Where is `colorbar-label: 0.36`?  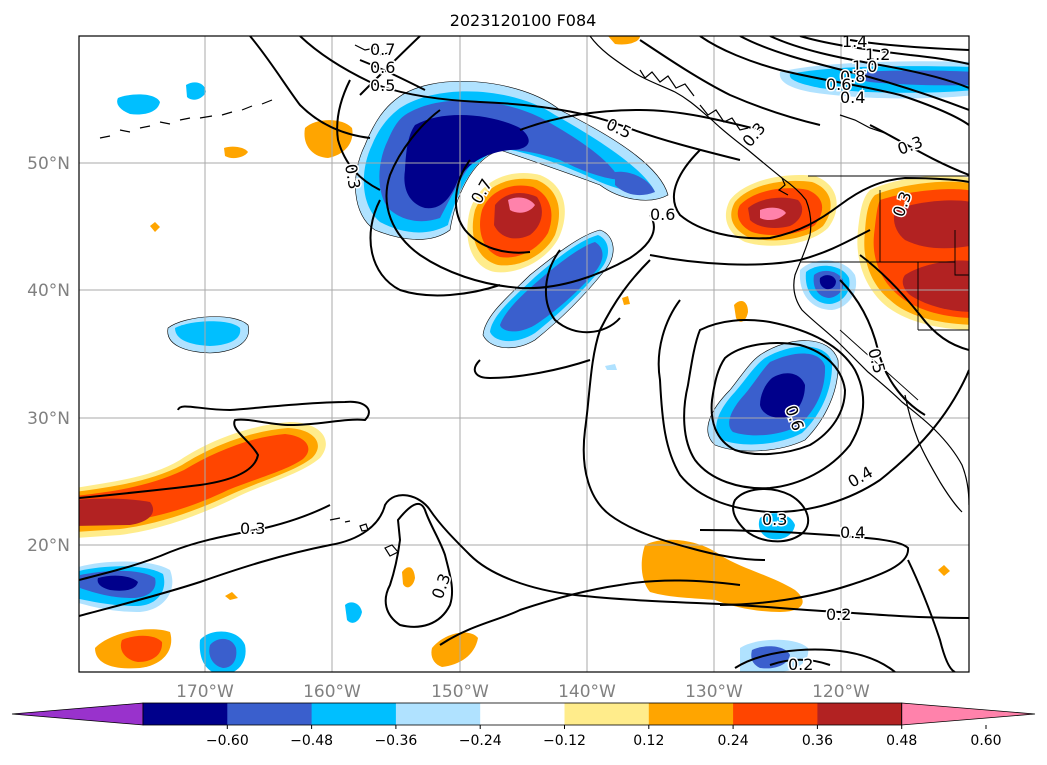
colorbar-label: 0.36 is located at coordinates (817, 741).